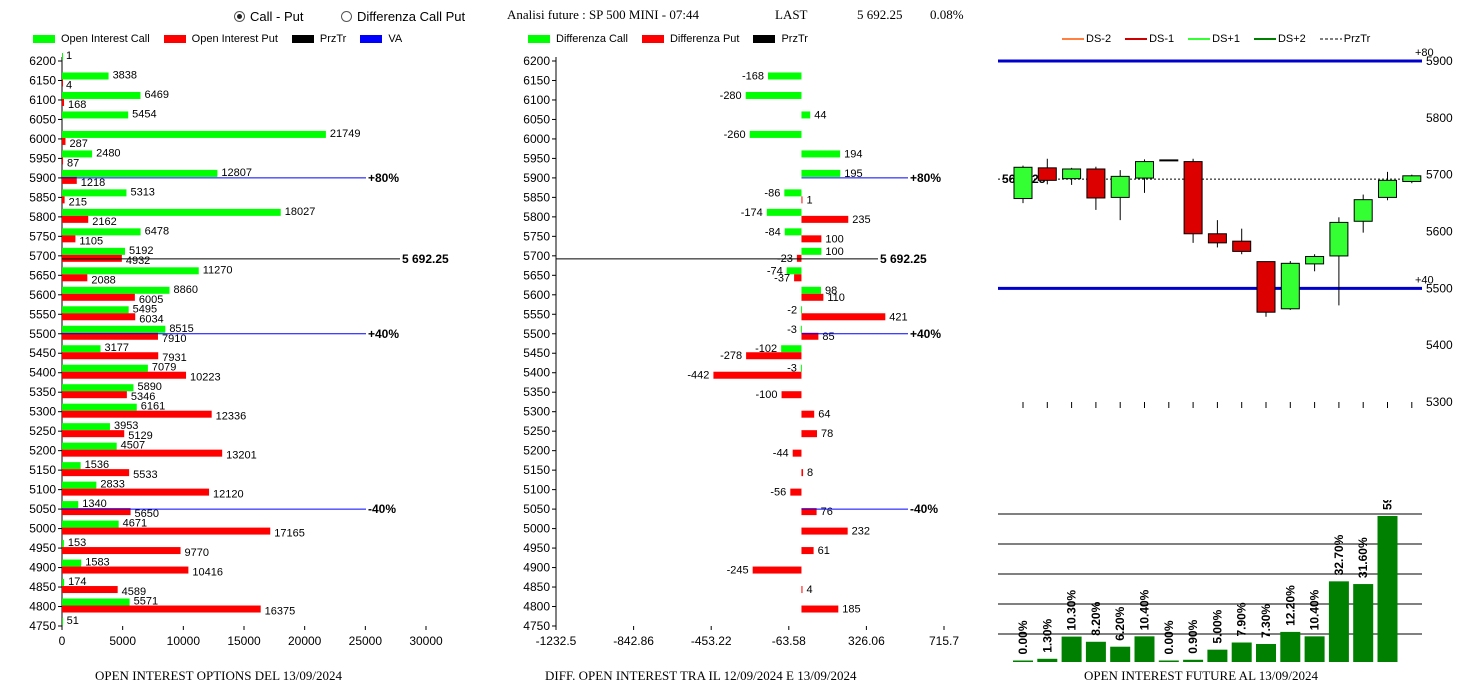 The image size is (1464, 688). I want to click on diff-put-bar-label: -37, so click(782, 278).